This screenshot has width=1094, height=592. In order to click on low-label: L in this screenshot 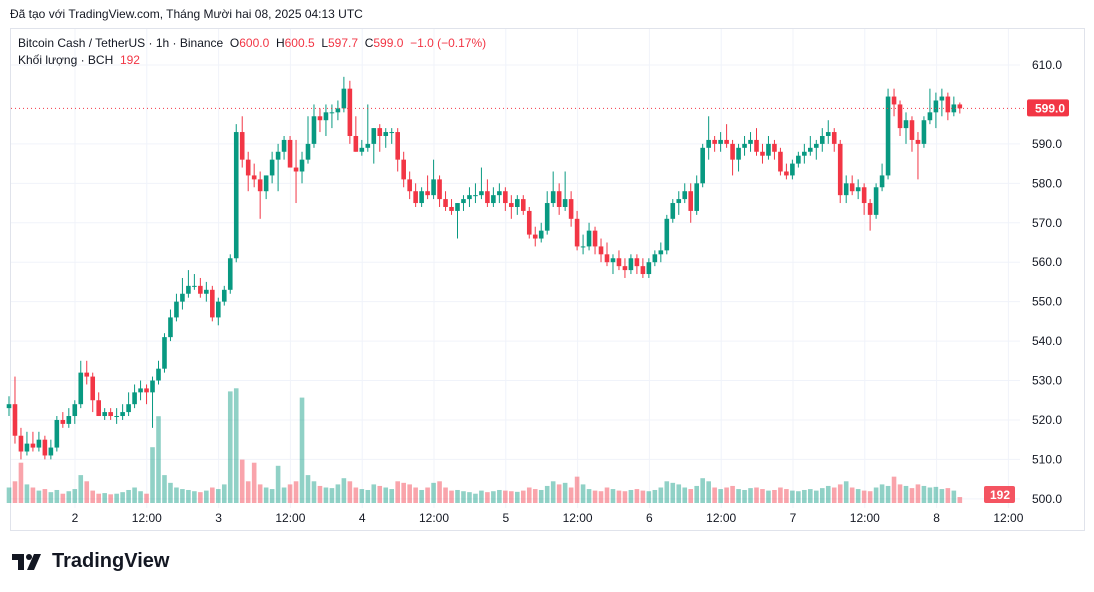, I will do `click(324, 43)`.